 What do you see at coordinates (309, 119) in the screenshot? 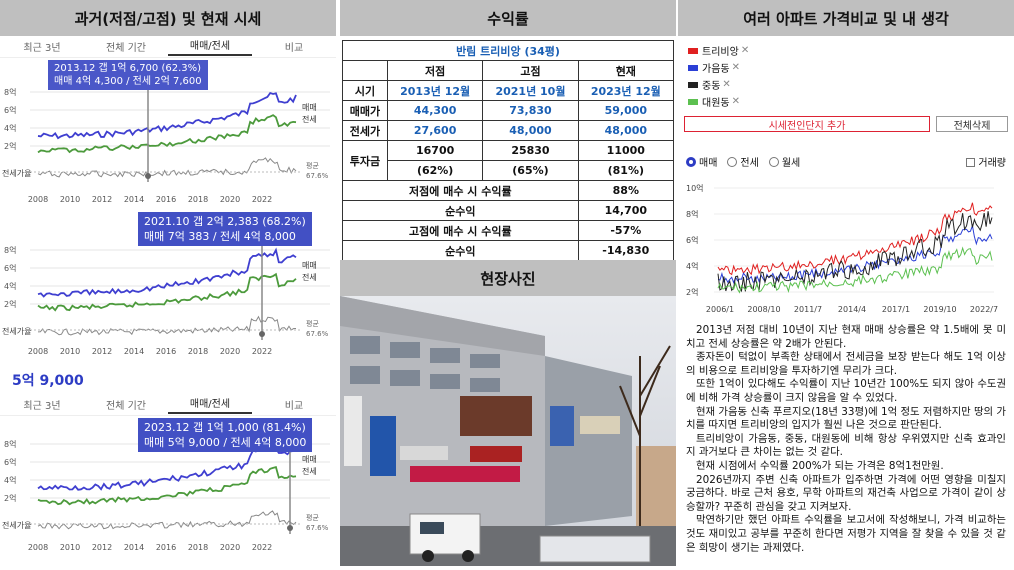
I see `series-label-jeonse: 전세` at bounding box center [309, 119].